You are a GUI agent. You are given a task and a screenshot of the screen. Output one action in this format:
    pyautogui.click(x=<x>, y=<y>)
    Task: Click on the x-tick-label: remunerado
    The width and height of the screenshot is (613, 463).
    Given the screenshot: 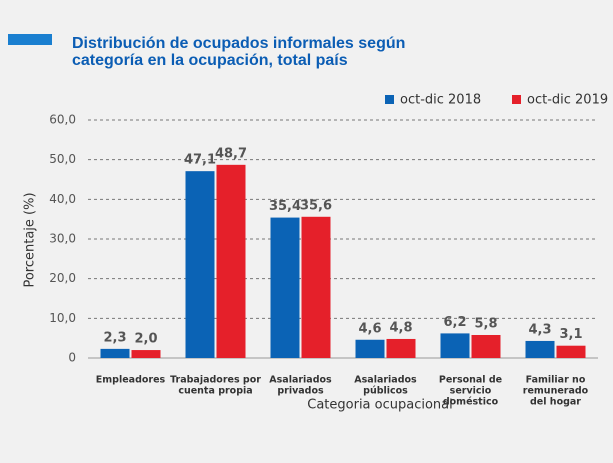 What is the action you would take?
    pyautogui.click(x=556, y=391)
    